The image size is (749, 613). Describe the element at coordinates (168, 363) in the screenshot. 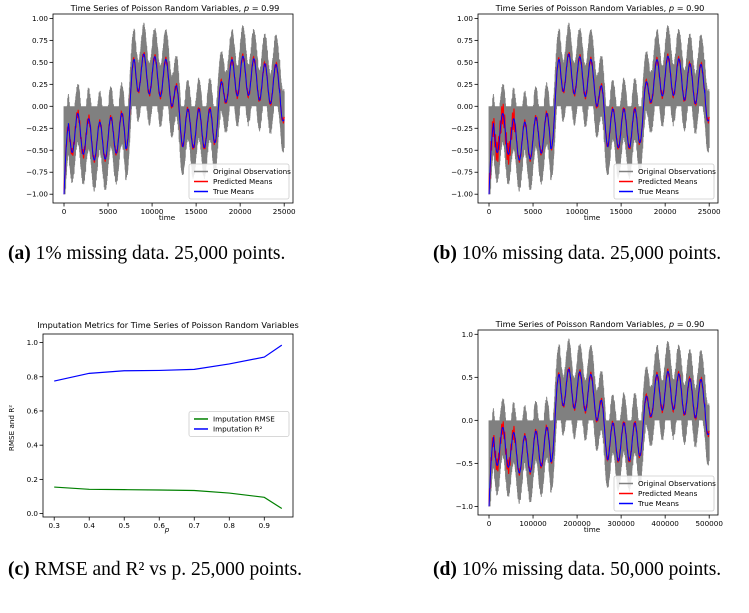

I see `series-line-r2` at that location.